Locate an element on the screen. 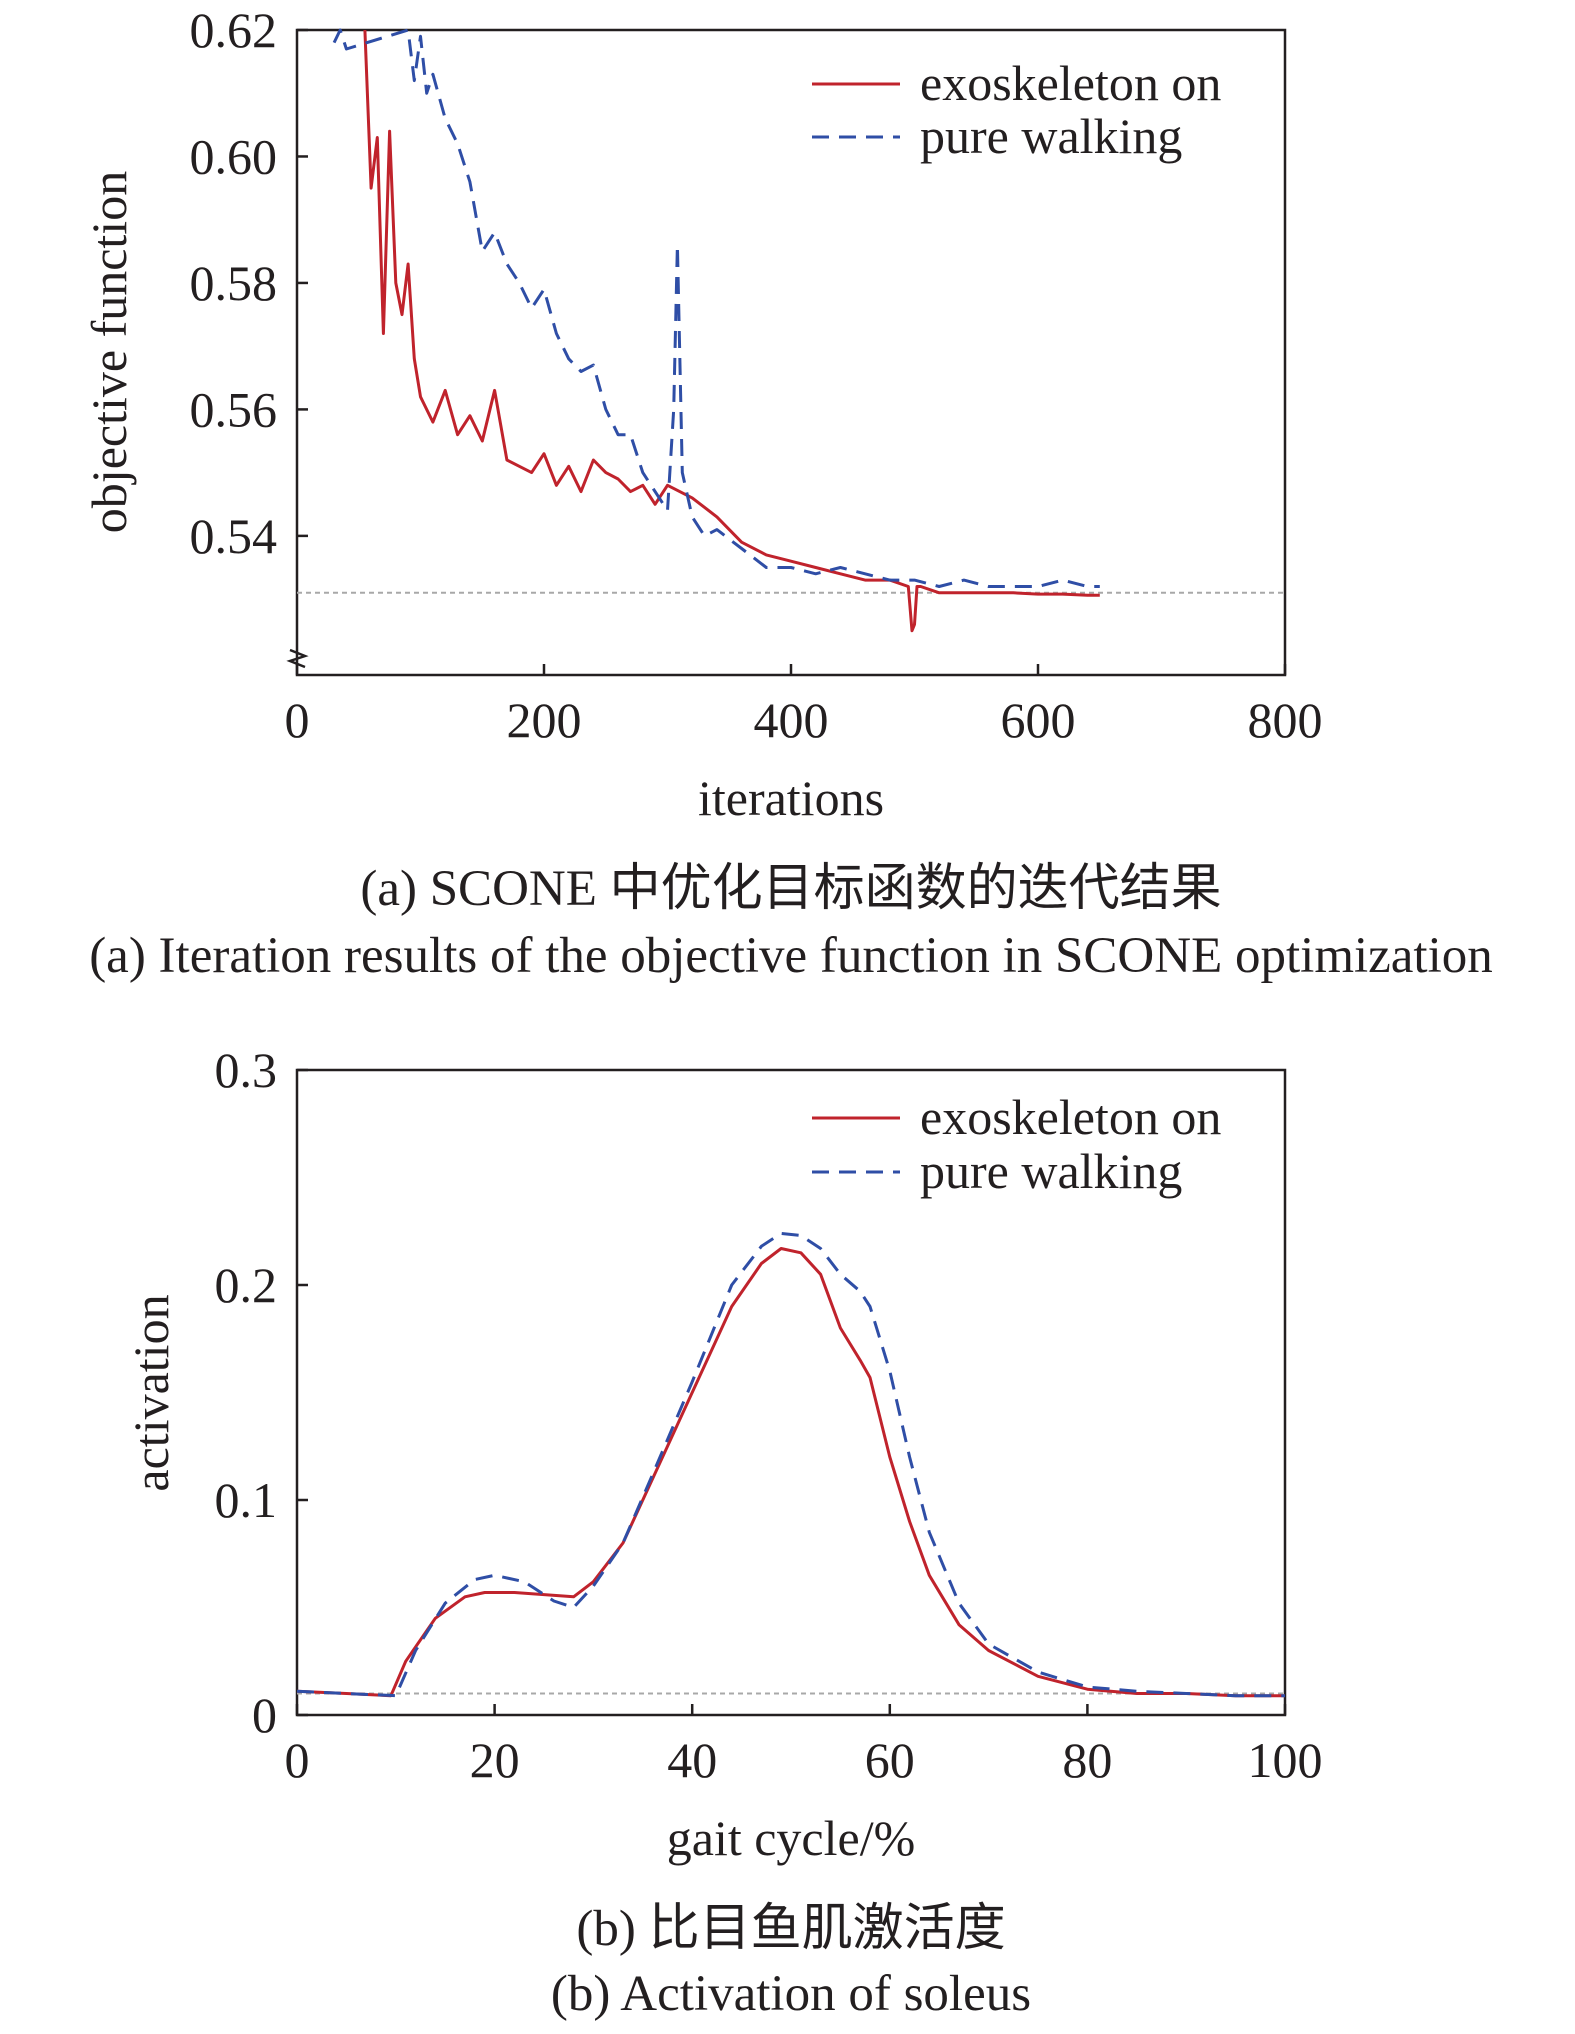 This screenshot has width=1575, height=2034. y-axis-title: activation is located at coordinates (151, 1392).